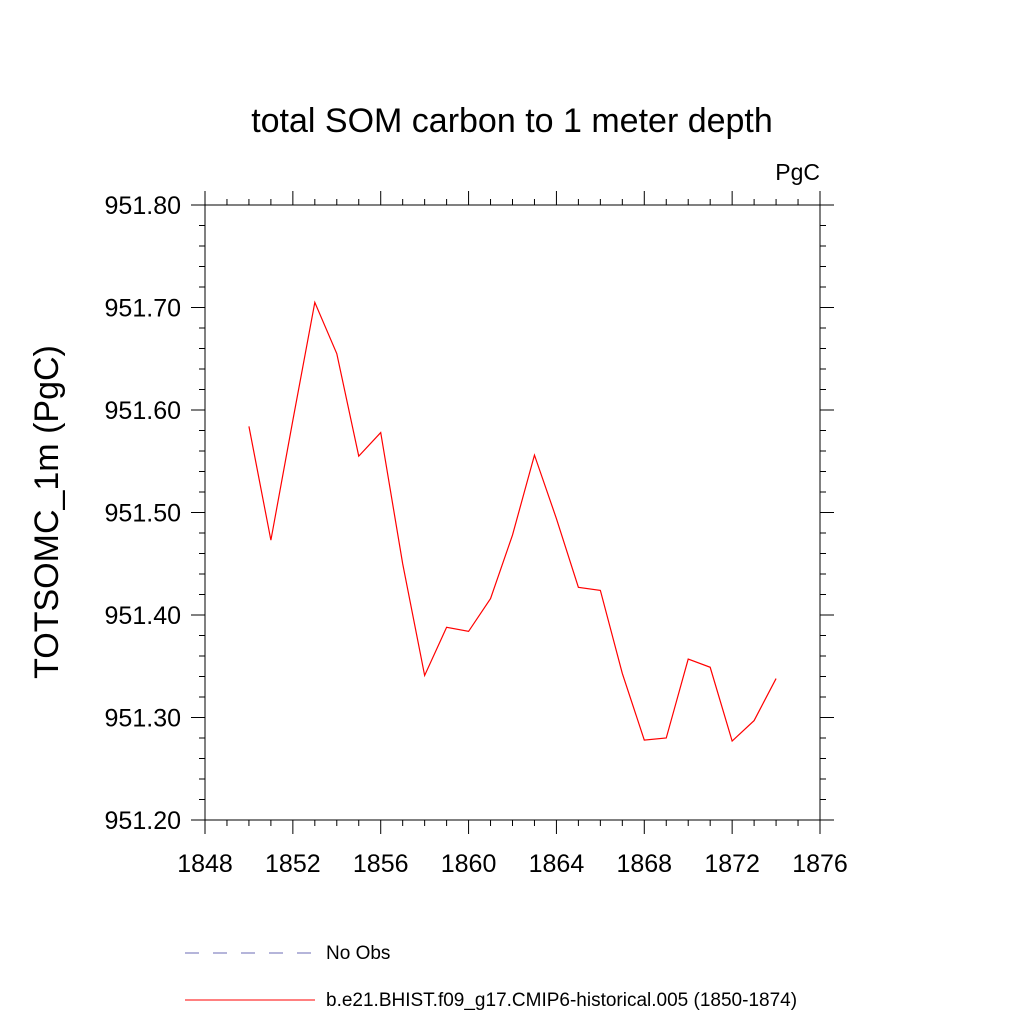 This screenshot has width=1024, height=1024. I want to click on chart-title: total SOM carbon to 1 meter depth, so click(512, 121).